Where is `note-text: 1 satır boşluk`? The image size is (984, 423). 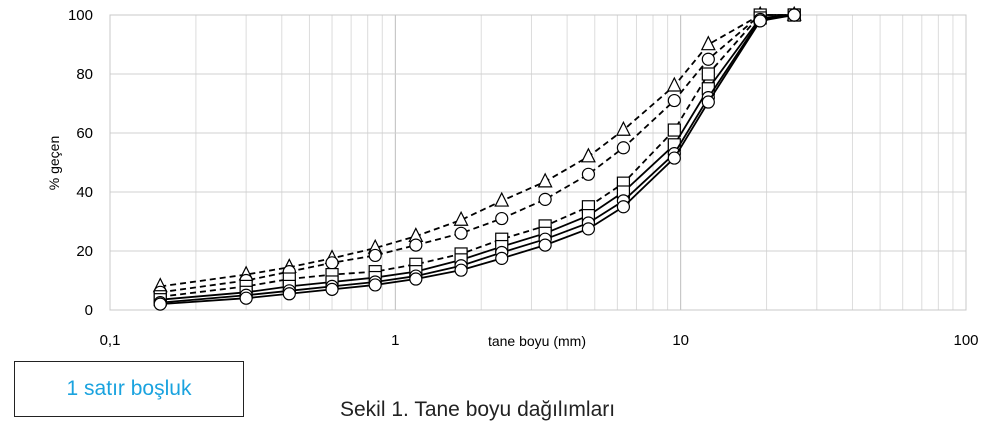
note-text: 1 satır boşluk is located at coordinates (129, 388).